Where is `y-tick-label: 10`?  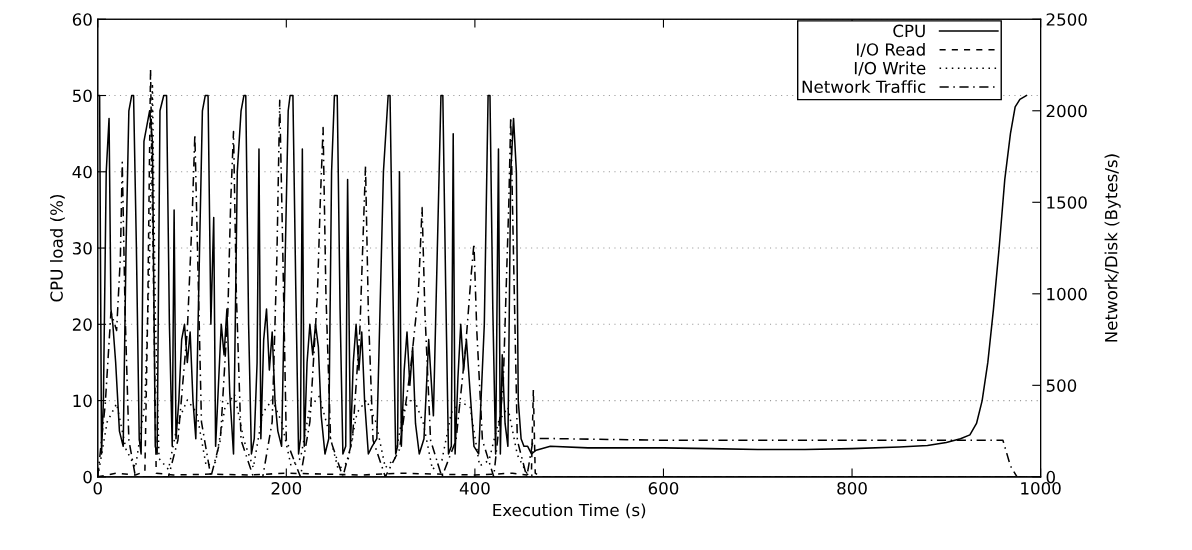
y-tick-label: 10 is located at coordinates (82, 401).